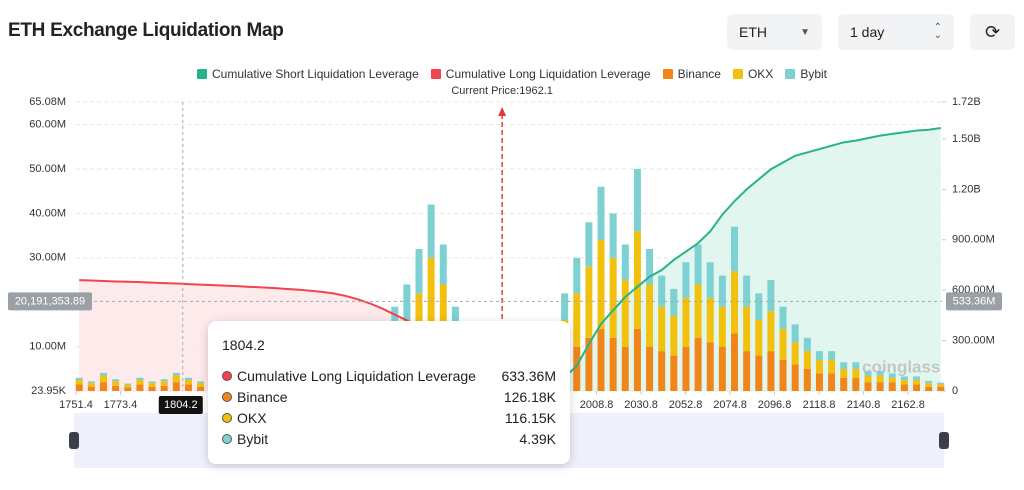  Describe the element at coordinates (955, 391) in the screenshot. I see `y2-tick-label: 0` at that location.